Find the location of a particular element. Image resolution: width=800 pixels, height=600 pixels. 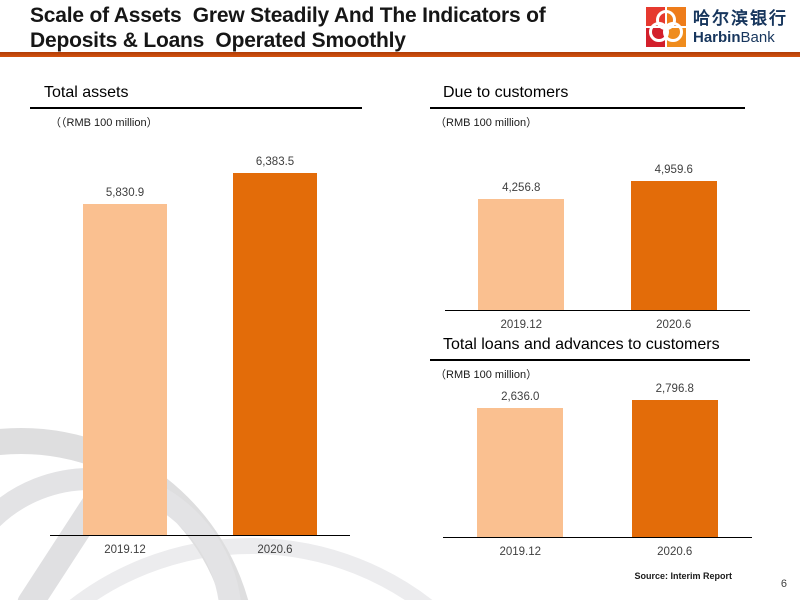

slide-title-line2: Deposits & Loans Operated Smoothly is located at coordinates (218, 40).